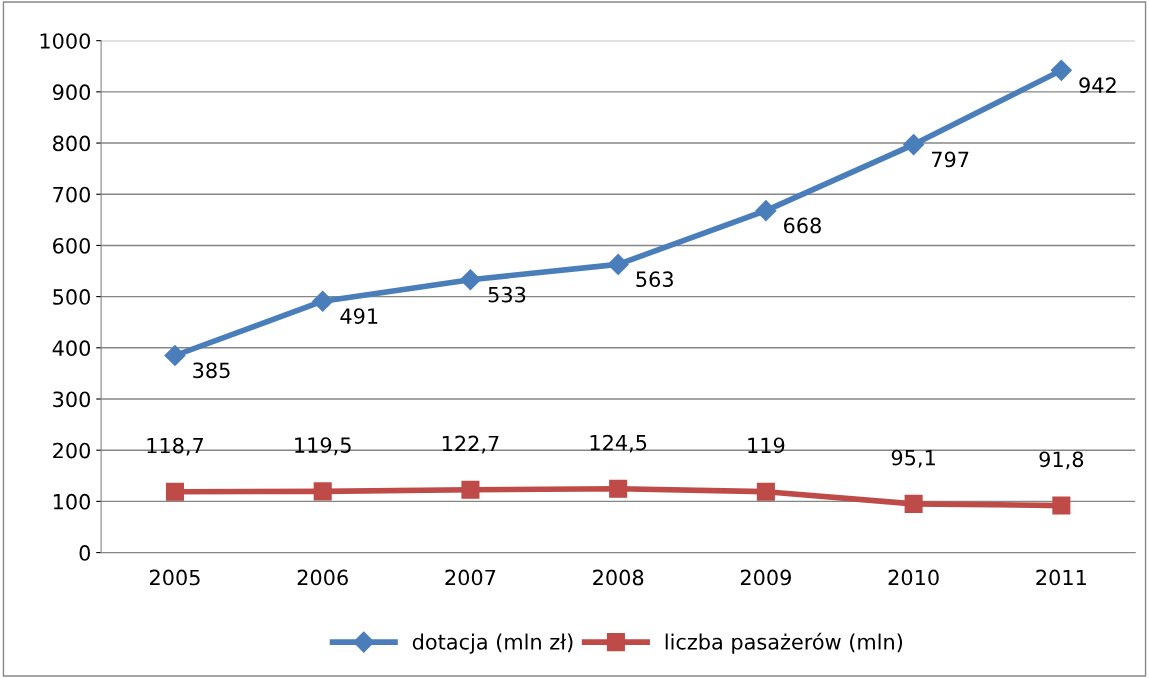  I want to click on x-tick-label: 2010, so click(913, 577).